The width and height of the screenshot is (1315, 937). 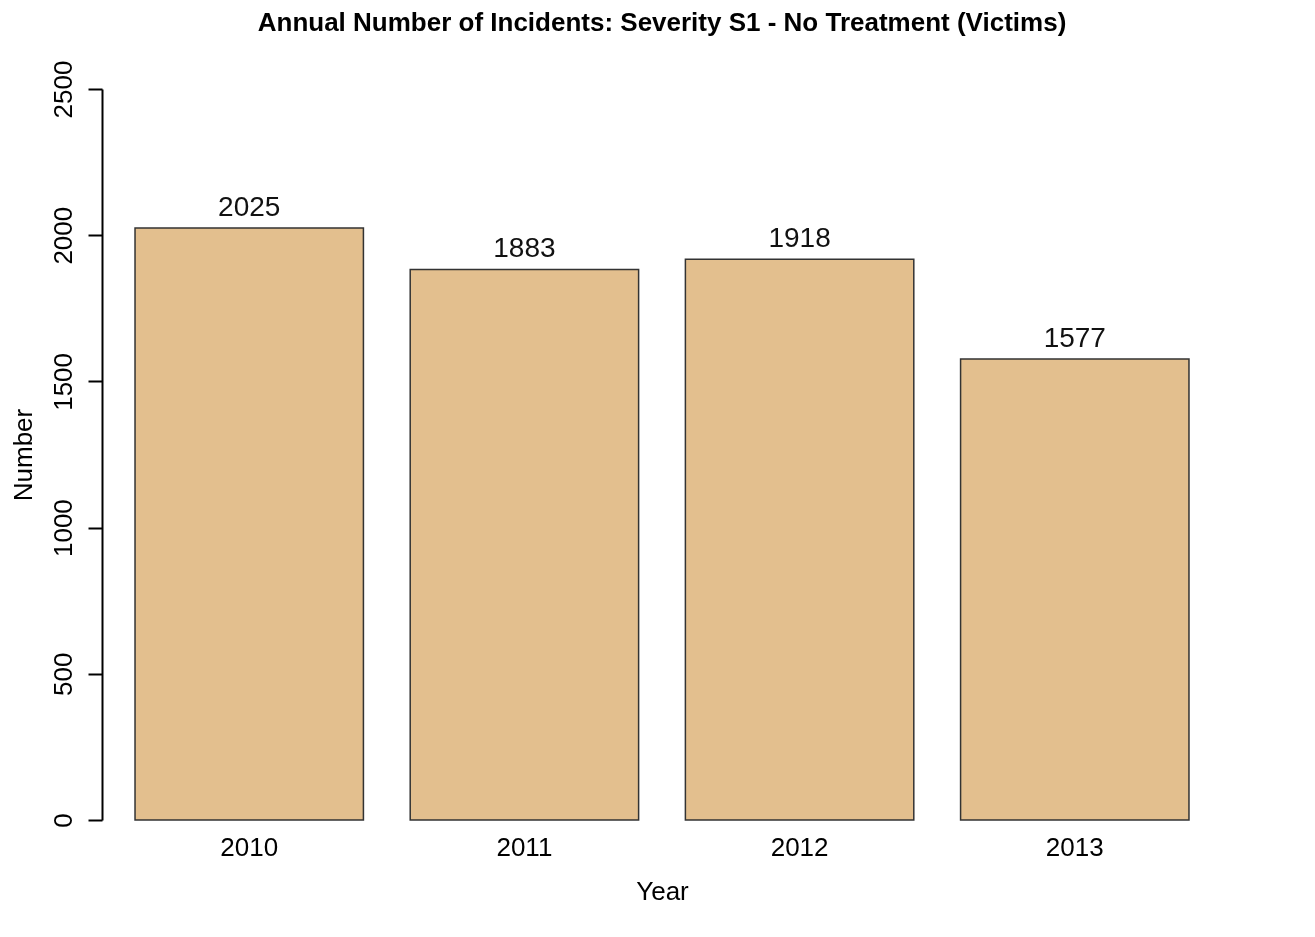 I want to click on y-tick-label: 1500, so click(x=62, y=381).